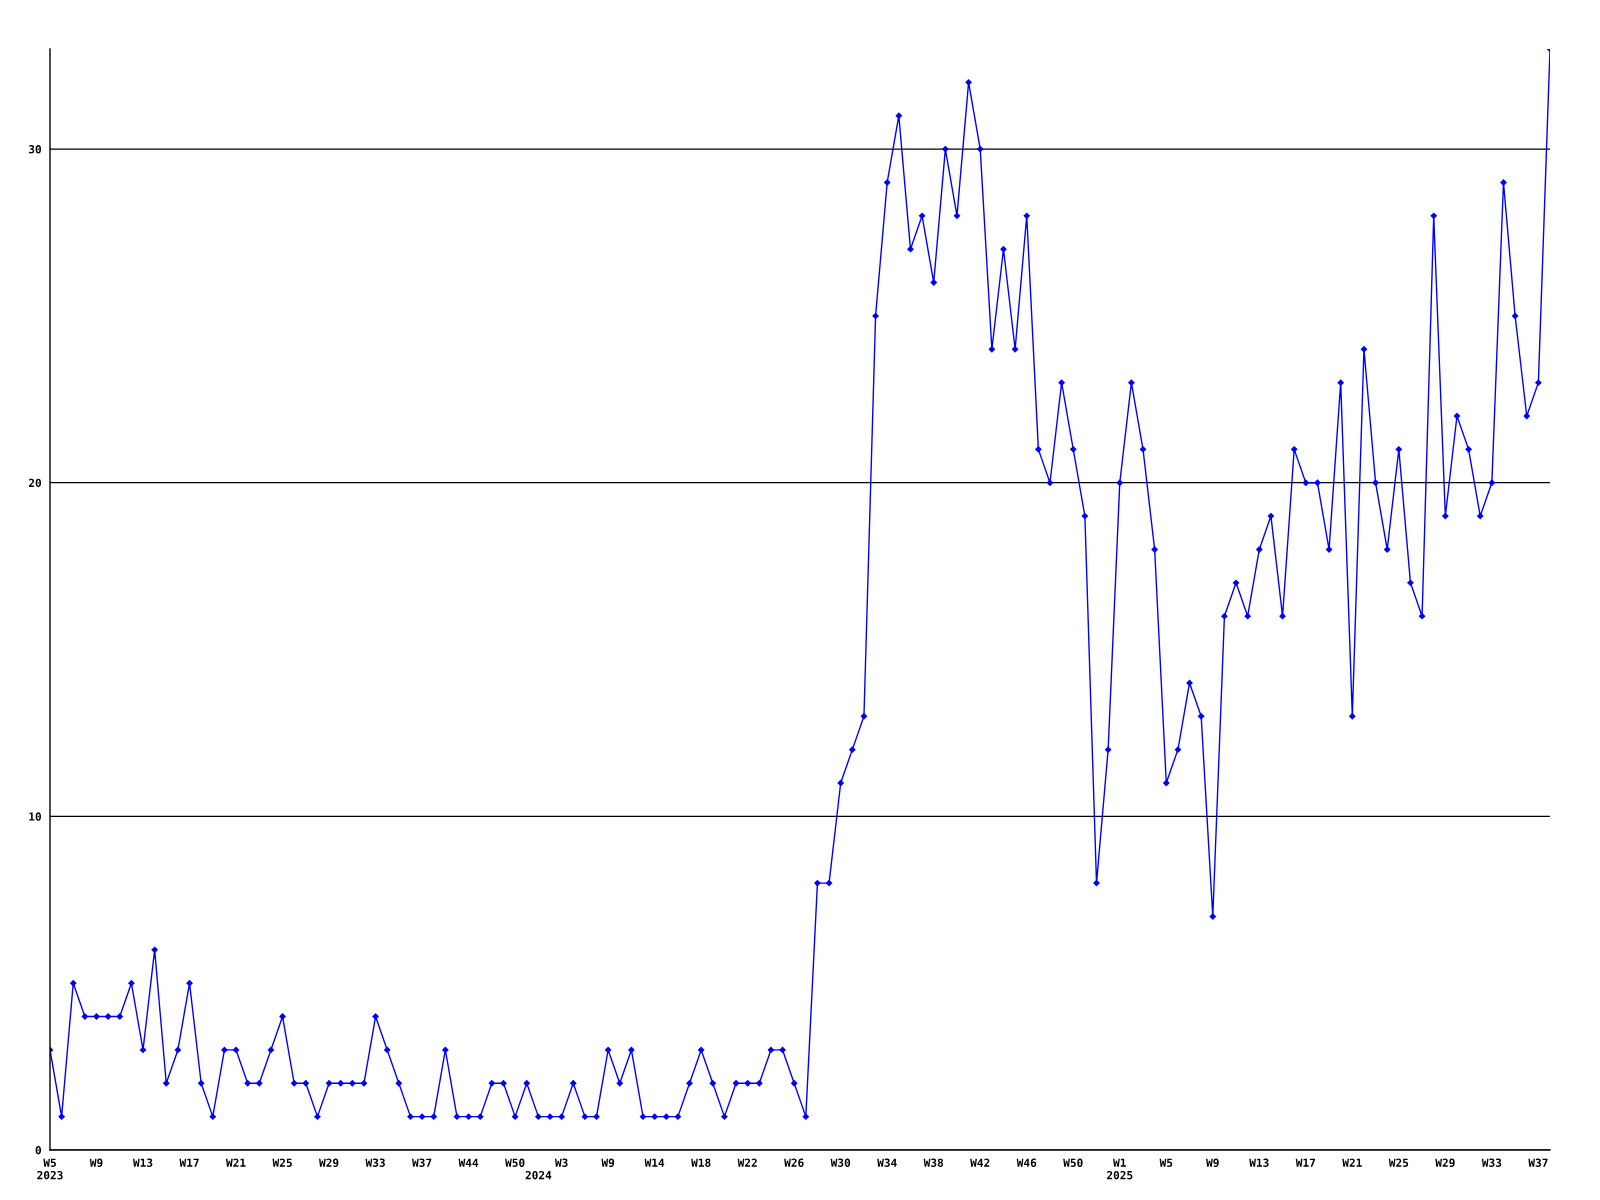  What do you see at coordinates (654, 1162) in the screenshot?
I see `x-tick-label: W14` at bounding box center [654, 1162].